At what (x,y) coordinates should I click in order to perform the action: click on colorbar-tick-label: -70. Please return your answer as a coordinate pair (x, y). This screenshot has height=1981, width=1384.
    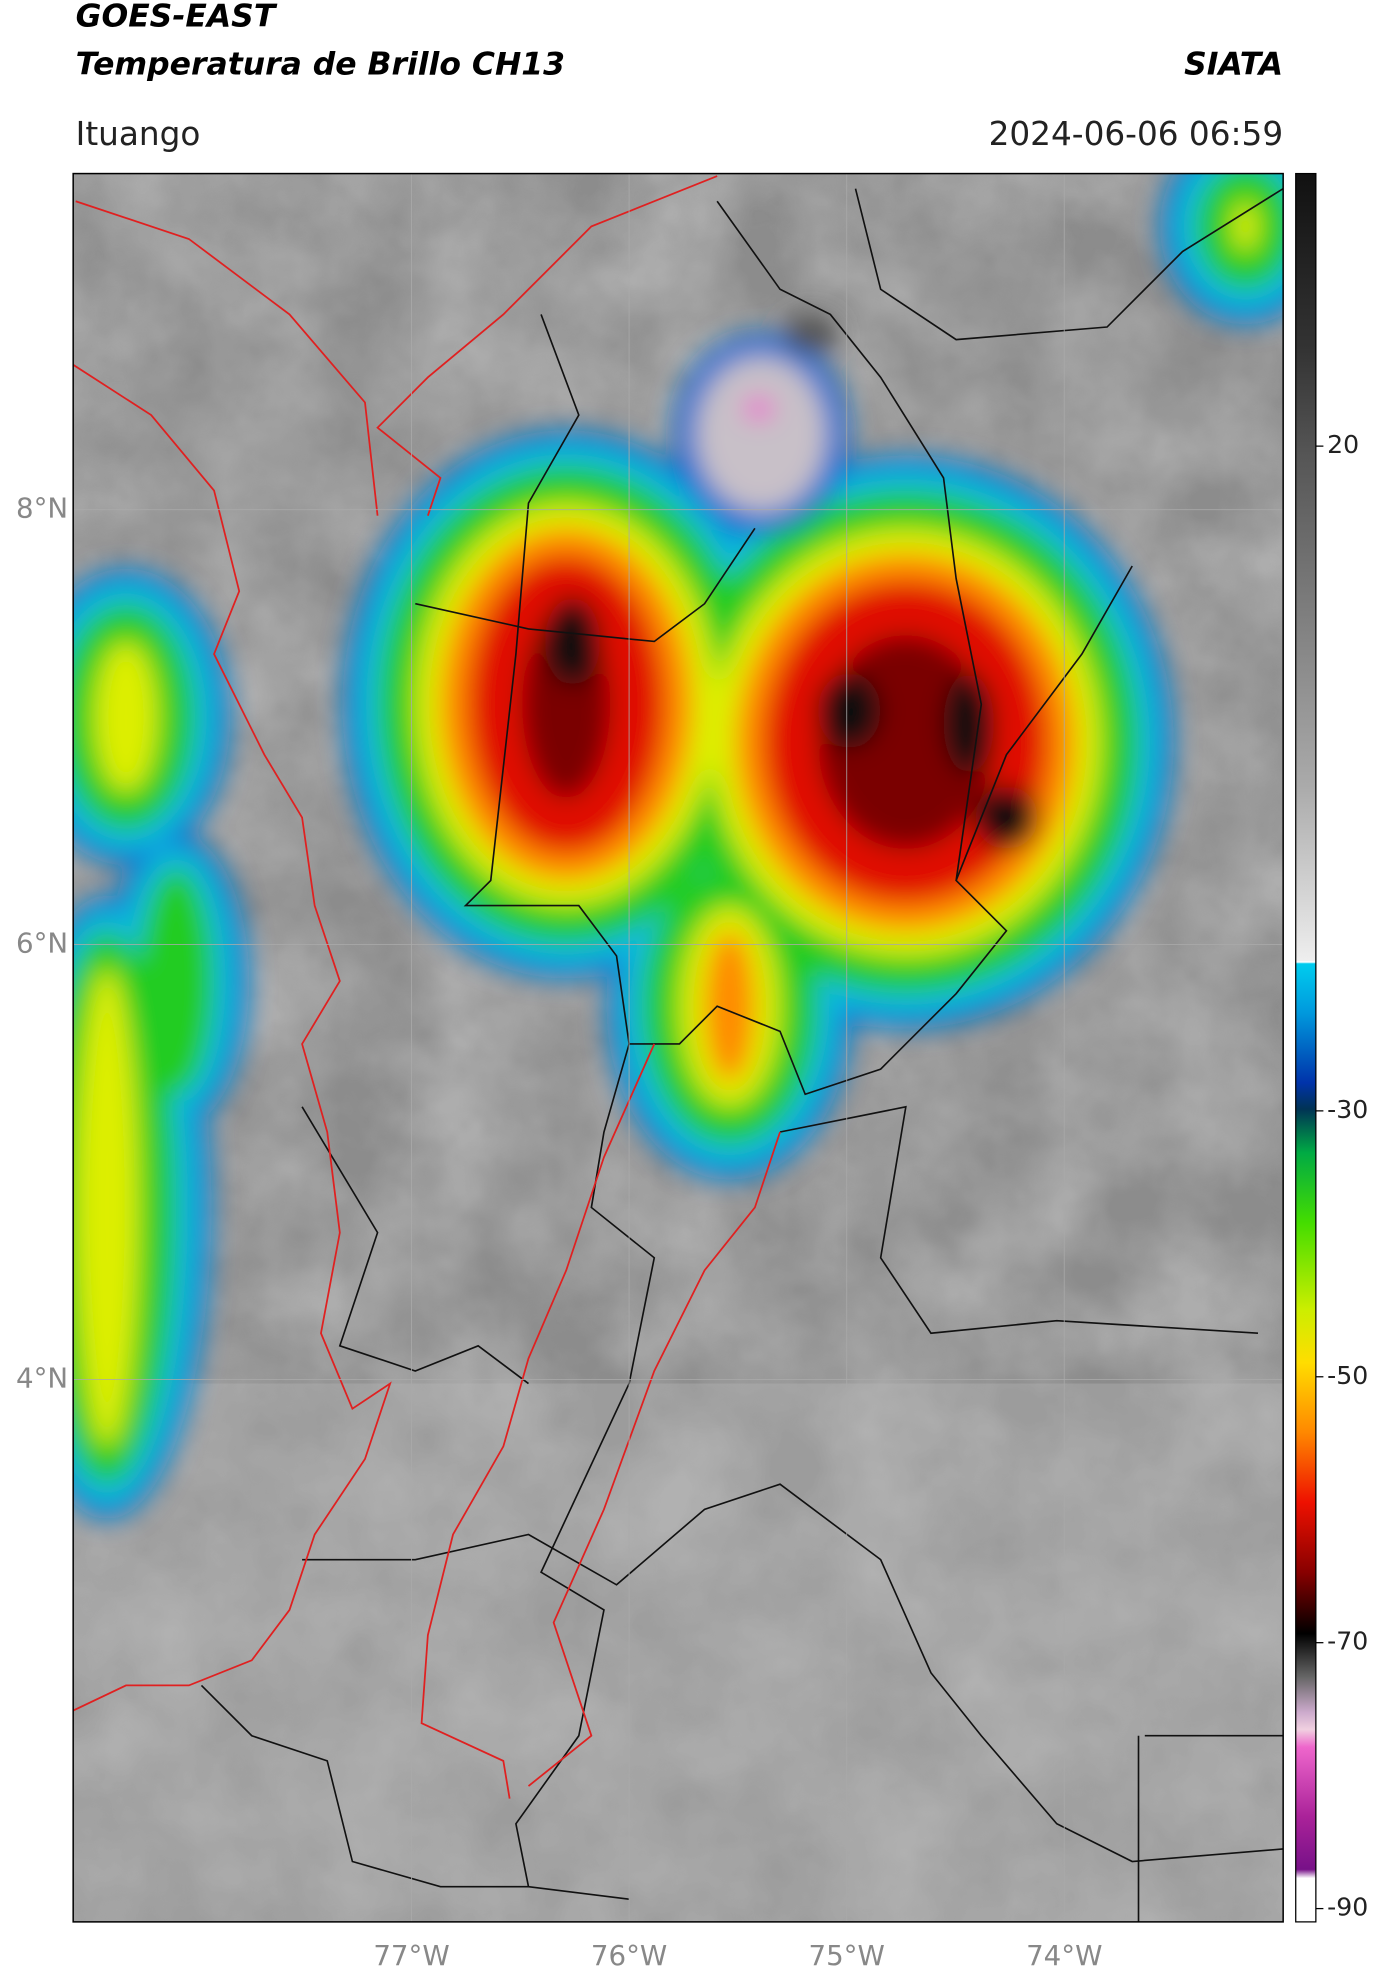
    Looking at the image, I should click on (1347, 1641).